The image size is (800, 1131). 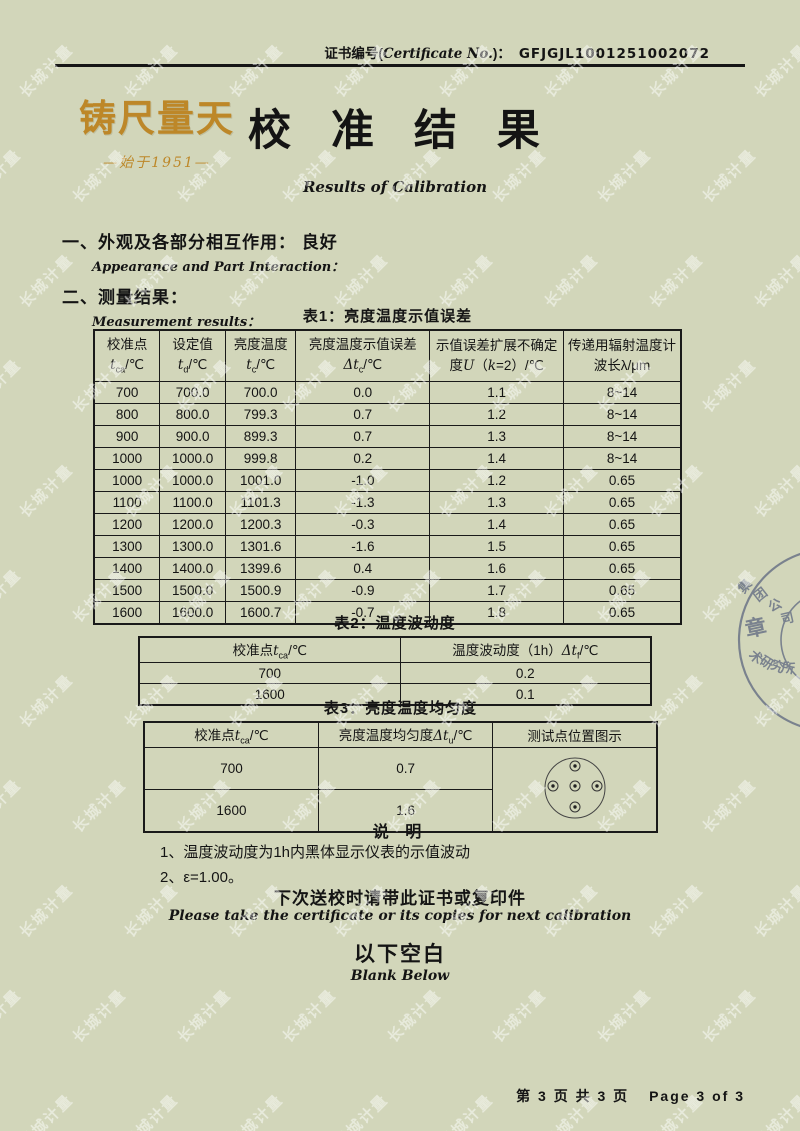 I want to click on page-subtitle: Results of Calibration, so click(x=395, y=187).